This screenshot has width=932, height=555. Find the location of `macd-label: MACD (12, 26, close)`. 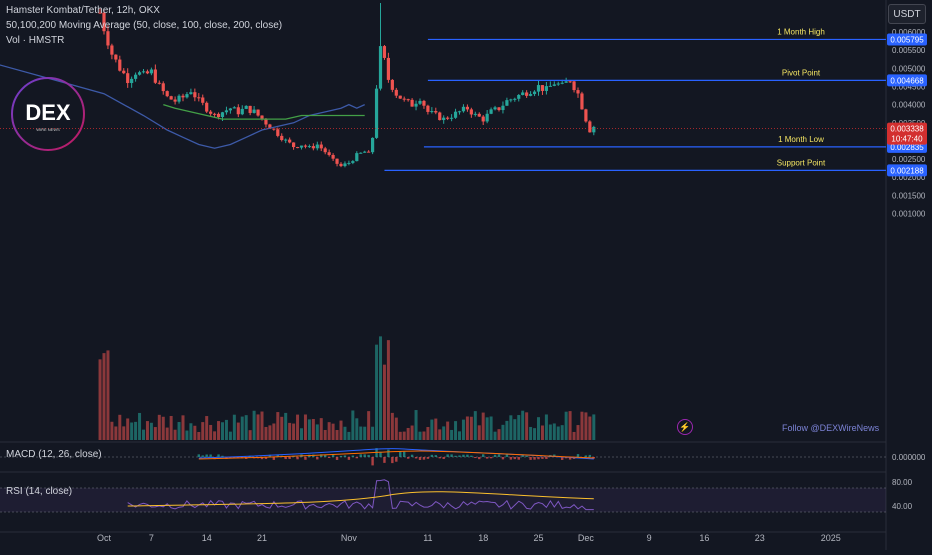

macd-label: MACD (12, 26, close) is located at coordinates (54, 454).